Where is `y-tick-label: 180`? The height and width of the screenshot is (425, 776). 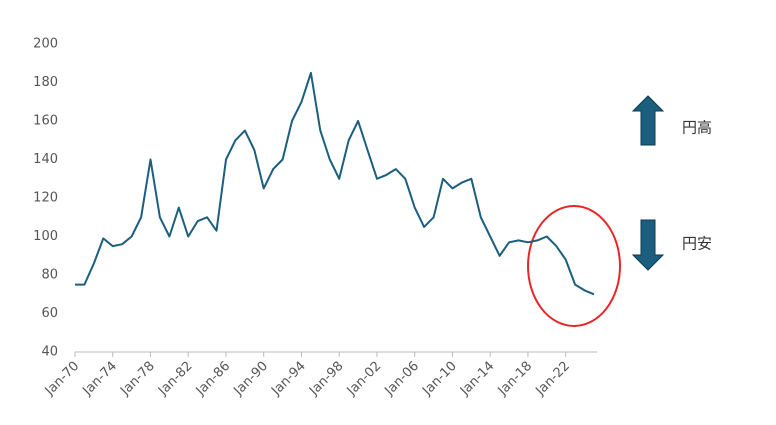 y-tick-label: 180 is located at coordinates (45, 82).